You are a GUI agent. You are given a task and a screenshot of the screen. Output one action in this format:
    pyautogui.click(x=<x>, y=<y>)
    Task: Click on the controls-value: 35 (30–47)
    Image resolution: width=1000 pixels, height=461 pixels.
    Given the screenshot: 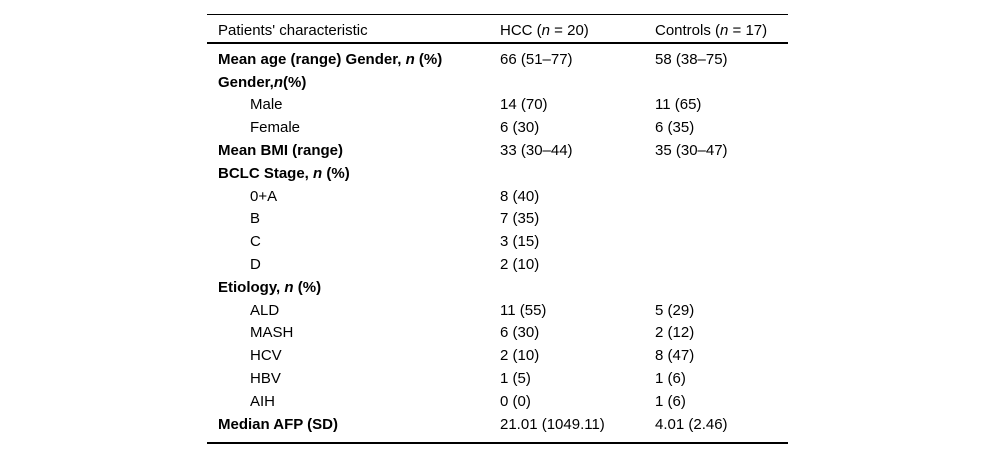 What is the action you would take?
    pyautogui.click(x=691, y=151)
    